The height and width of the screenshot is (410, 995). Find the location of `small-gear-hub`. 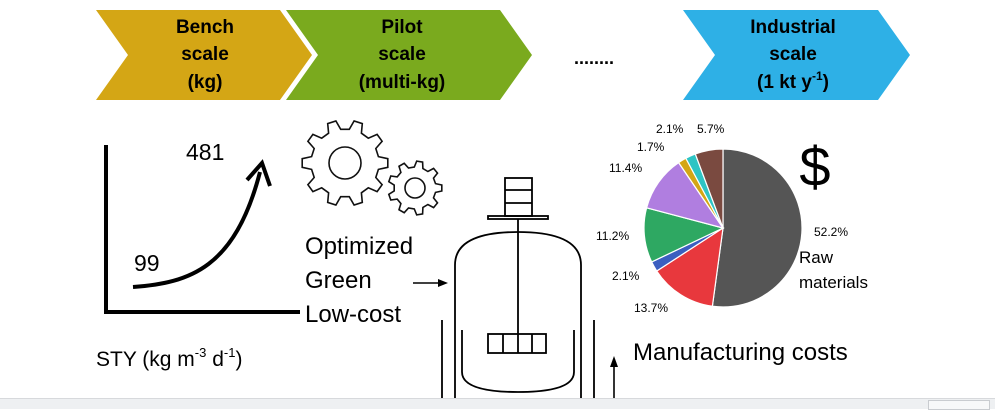

small-gear-hub is located at coordinates (415, 188).